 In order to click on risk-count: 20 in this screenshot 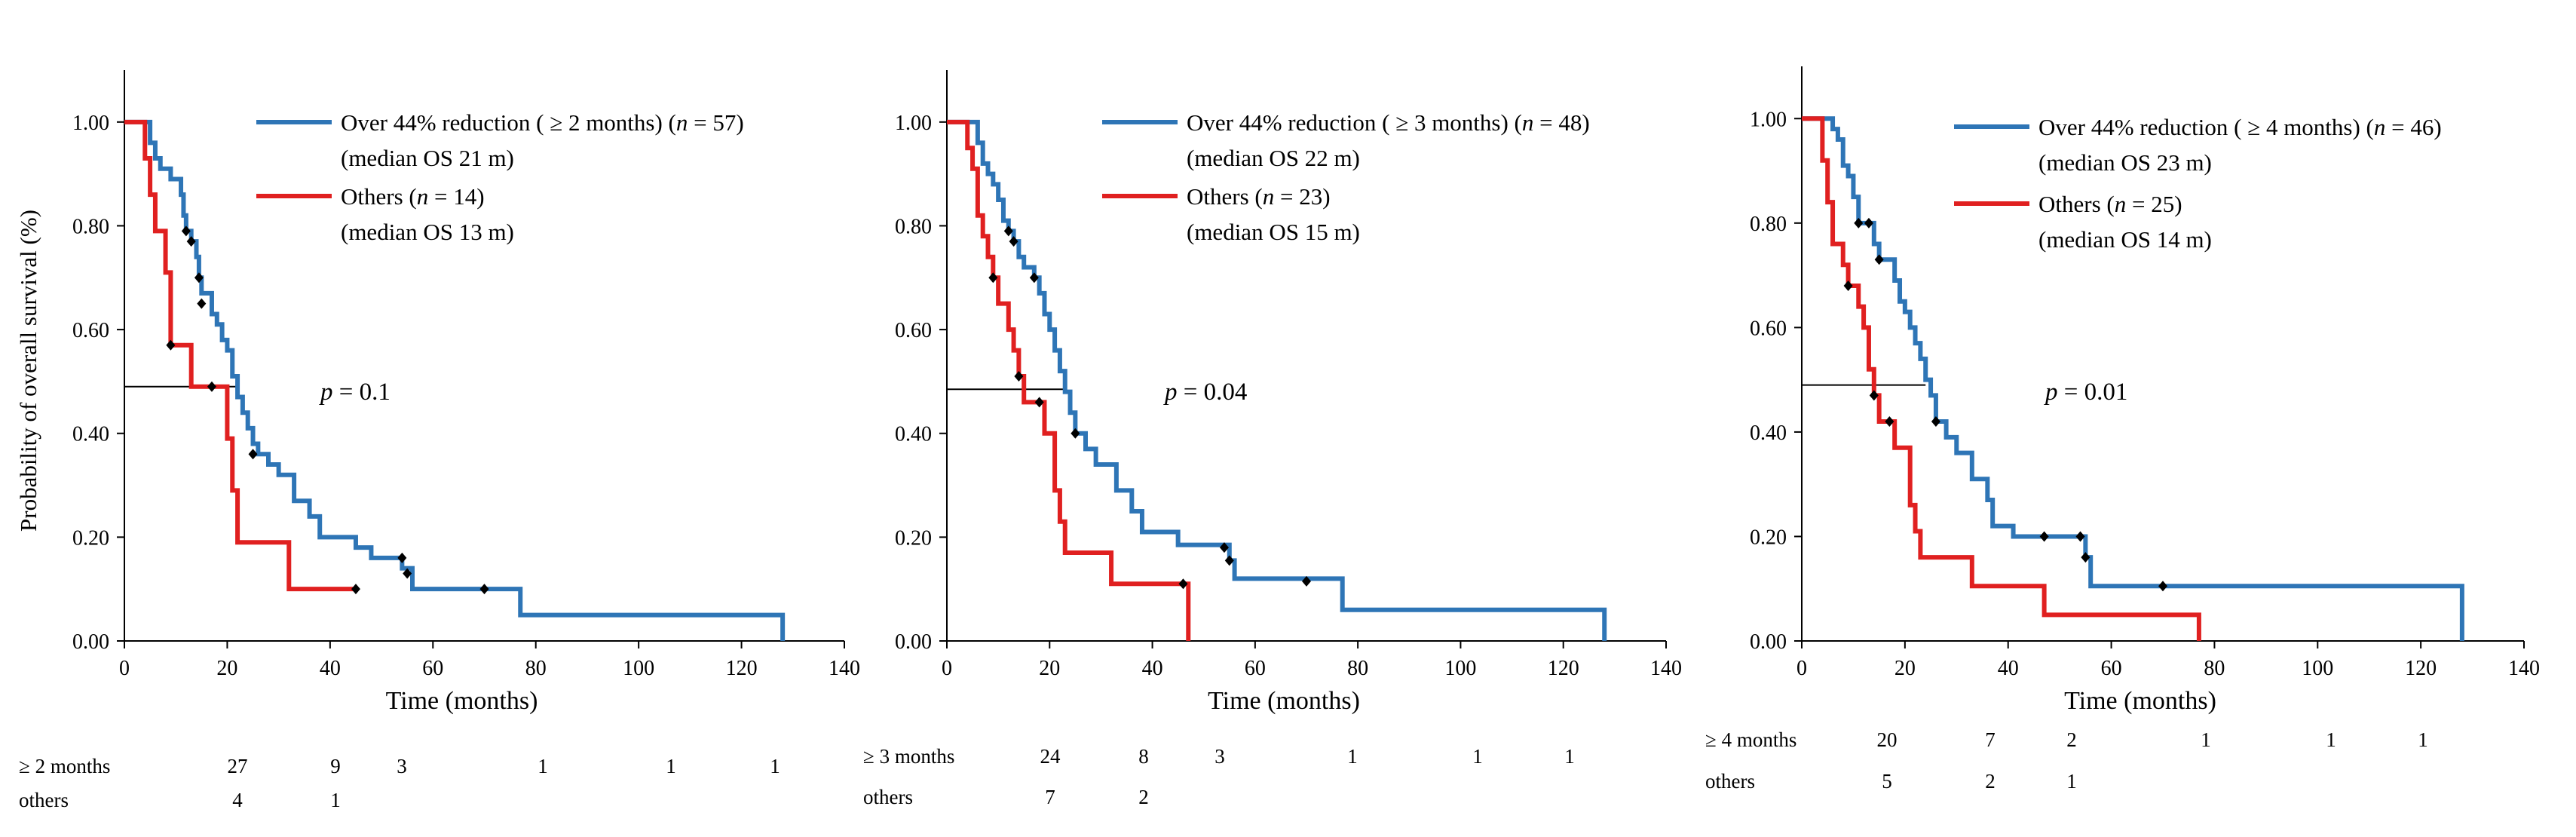, I will do `click(1887, 739)`.